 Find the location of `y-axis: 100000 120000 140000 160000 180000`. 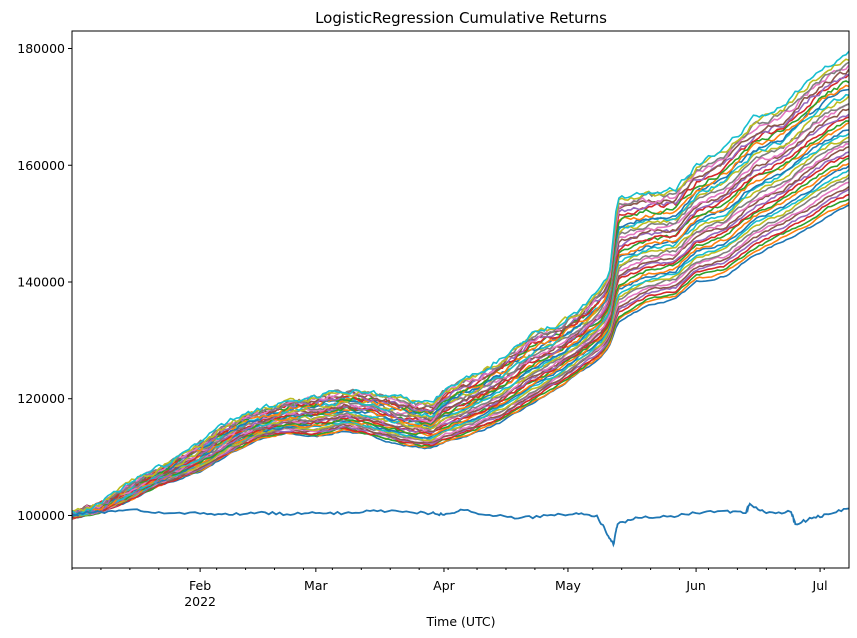

y-axis: 100000 120000 140000 160000 180000 is located at coordinates (44, 282).